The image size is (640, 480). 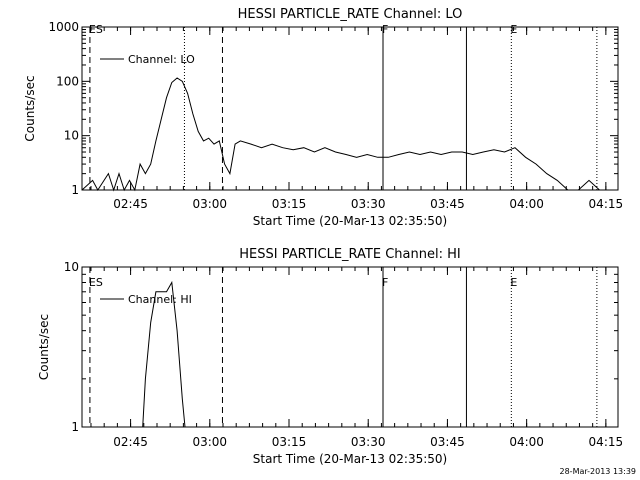 What do you see at coordinates (161, 59) in the screenshot?
I see `lo-legend-label: Channel: LO` at bounding box center [161, 59].